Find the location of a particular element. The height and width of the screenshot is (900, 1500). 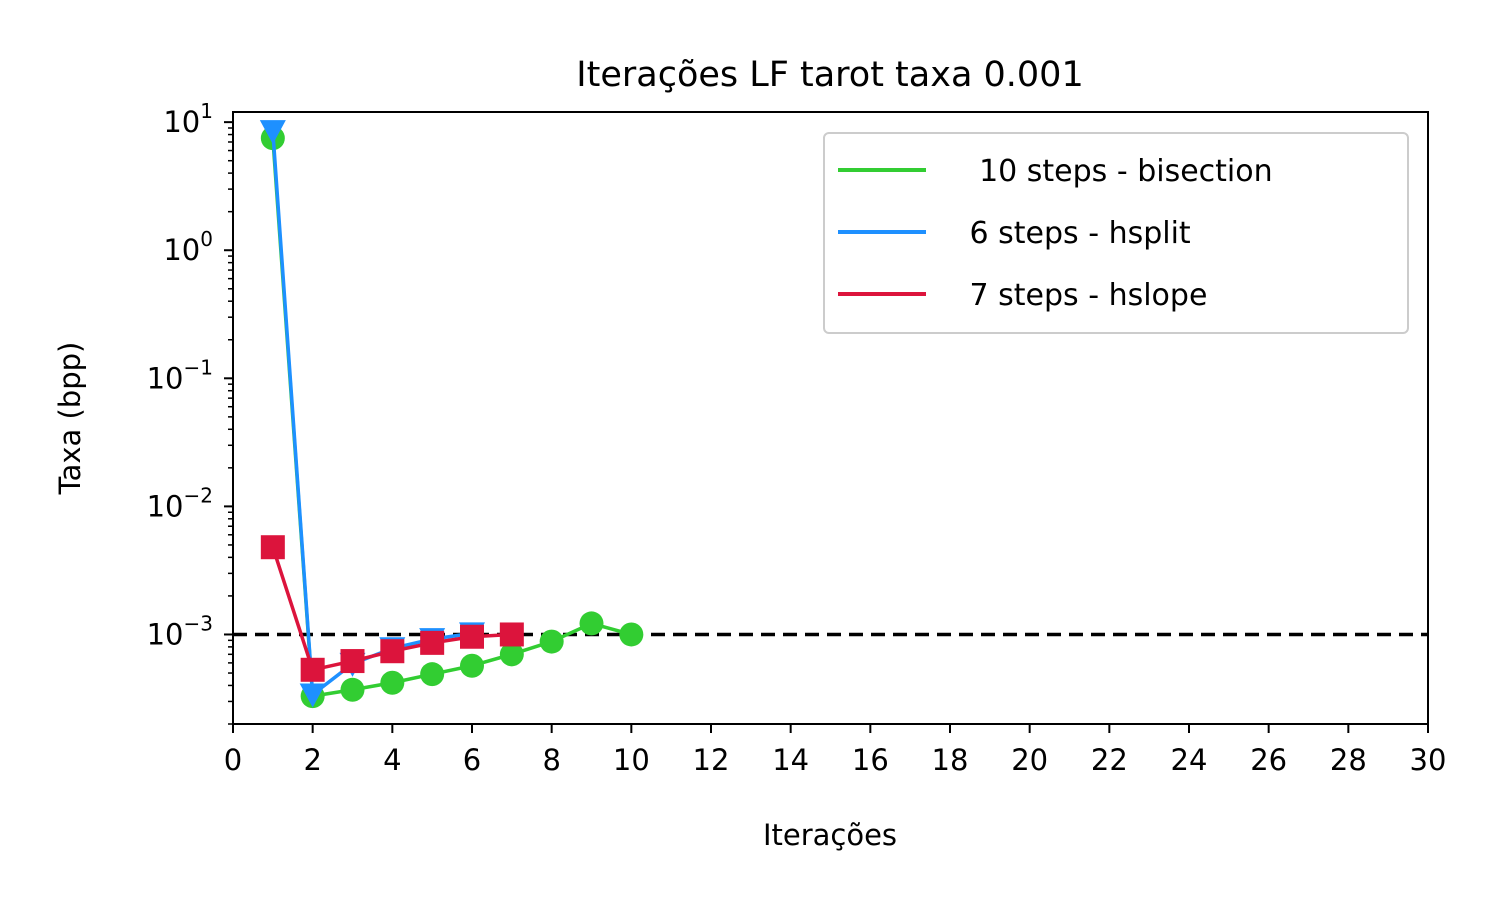

legend-label: 7 steps - hslope is located at coordinates (1083, 295).